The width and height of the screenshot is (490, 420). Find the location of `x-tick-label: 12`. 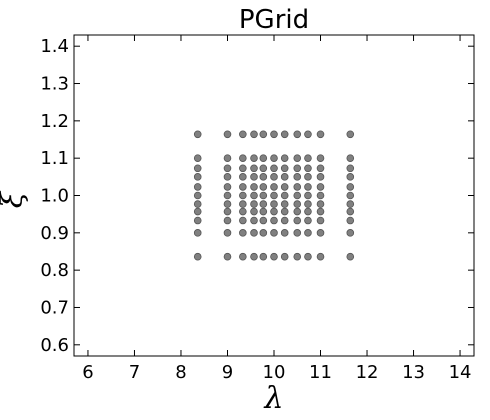

x-tick-label: 12 is located at coordinates (367, 372).